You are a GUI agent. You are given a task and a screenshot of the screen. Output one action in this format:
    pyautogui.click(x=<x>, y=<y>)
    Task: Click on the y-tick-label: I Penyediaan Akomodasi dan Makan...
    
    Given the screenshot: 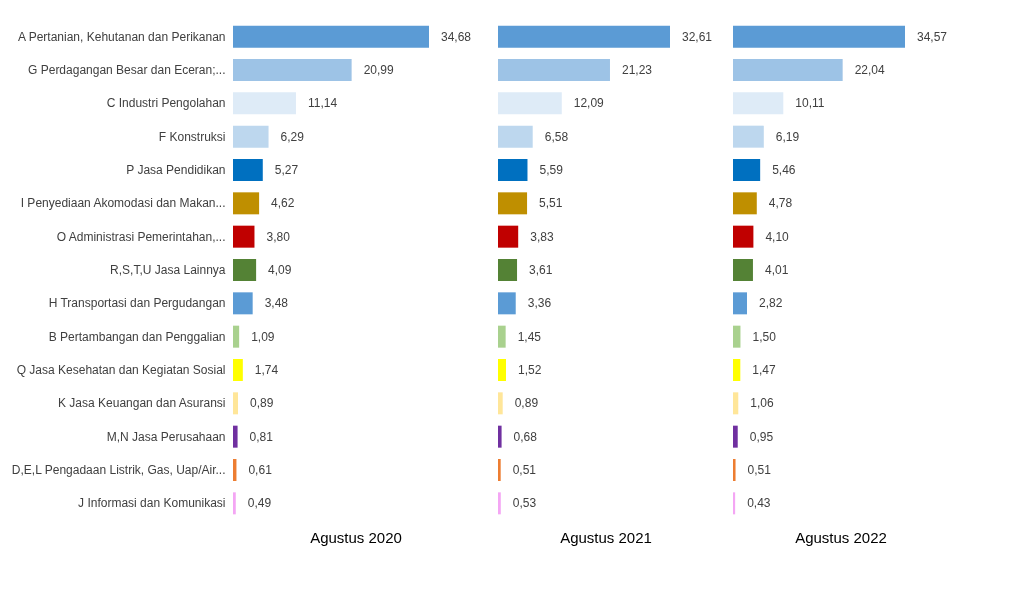 What is the action you would take?
    pyautogui.click(x=123, y=203)
    